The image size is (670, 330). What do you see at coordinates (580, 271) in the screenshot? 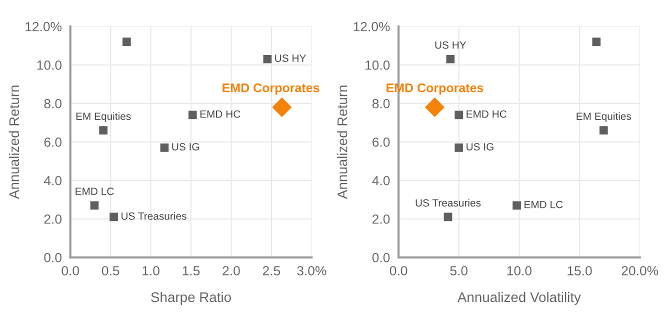
I see `x-tick-label: 15.0` at bounding box center [580, 271].